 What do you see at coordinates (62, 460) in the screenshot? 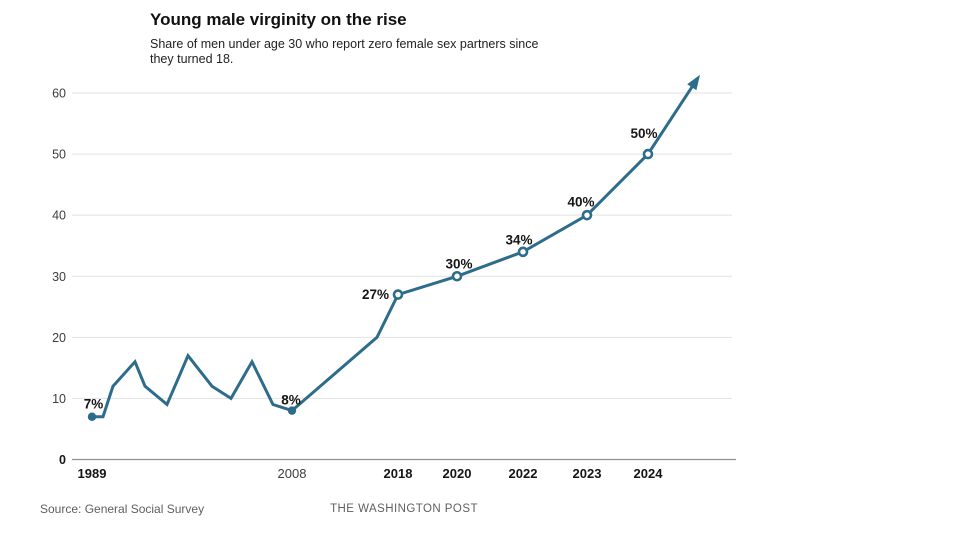
I see `y-tick-label: 0` at bounding box center [62, 460].